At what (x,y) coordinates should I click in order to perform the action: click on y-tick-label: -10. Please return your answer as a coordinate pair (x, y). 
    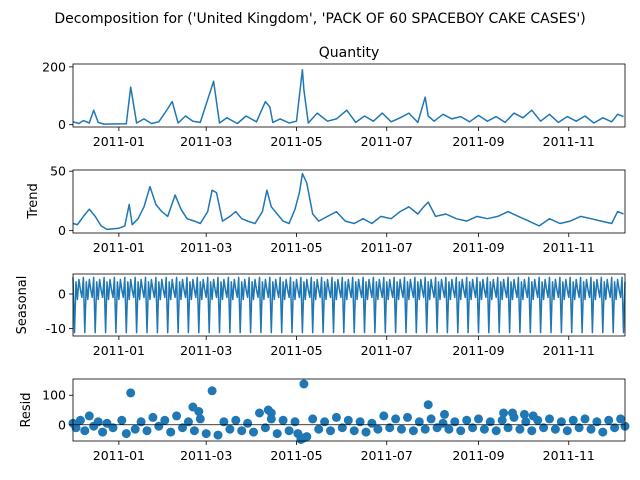
    Looking at the image, I should click on (56, 328).